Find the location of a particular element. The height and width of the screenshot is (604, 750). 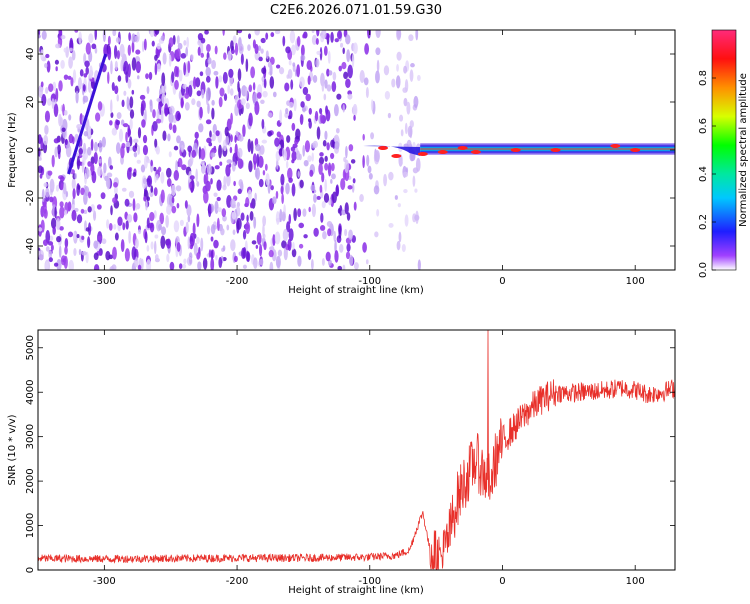

top-x-label: Height of straight line (km) is located at coordinates (356, 290).